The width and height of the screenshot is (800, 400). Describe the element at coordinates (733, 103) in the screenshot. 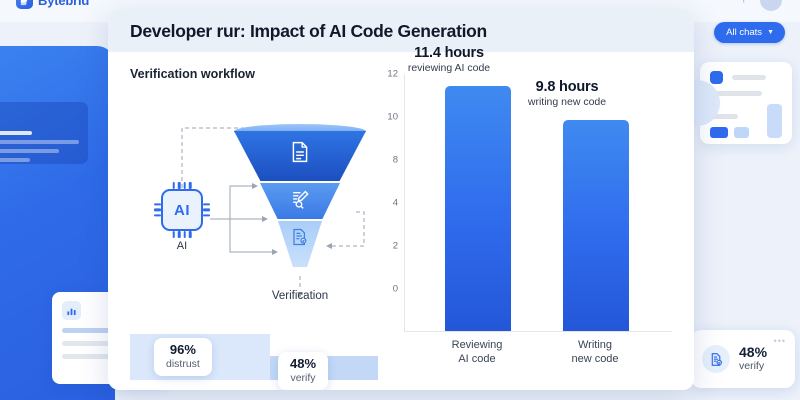

I see `background-widget-card` at that location.